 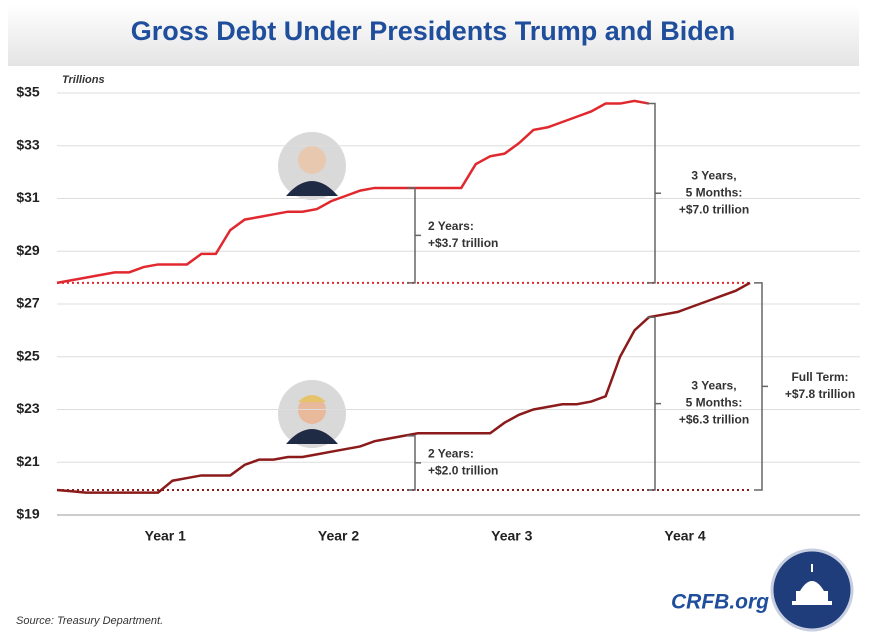 What do you see at coordinates (28, 355) in the screenshot?
I see `y-tick-label: $25` at bounding box center [28, 355].